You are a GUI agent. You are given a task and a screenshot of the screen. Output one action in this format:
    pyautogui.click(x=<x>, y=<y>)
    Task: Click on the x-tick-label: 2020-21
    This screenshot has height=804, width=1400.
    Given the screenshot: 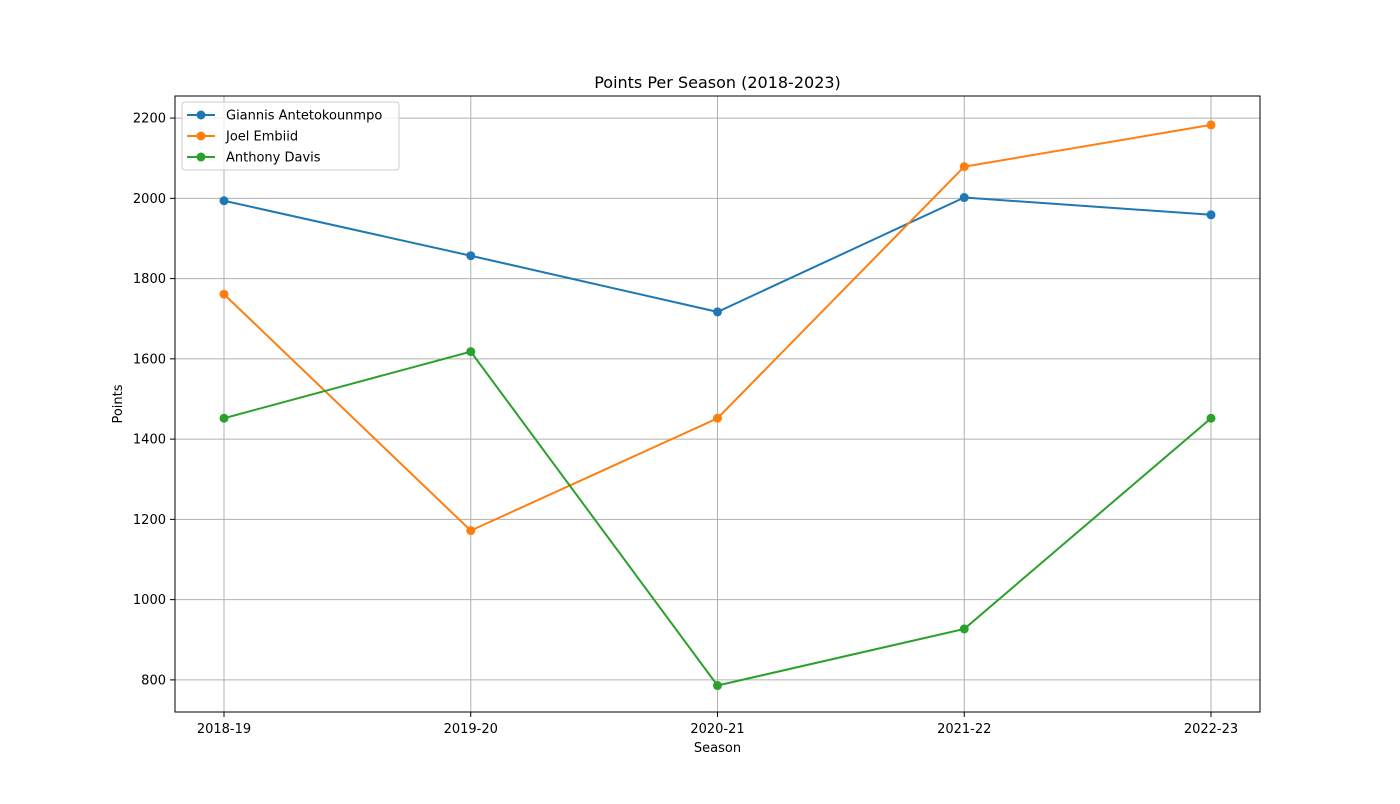 What is the action you would take?
    pyautogui.click(x=717, y=729)
    